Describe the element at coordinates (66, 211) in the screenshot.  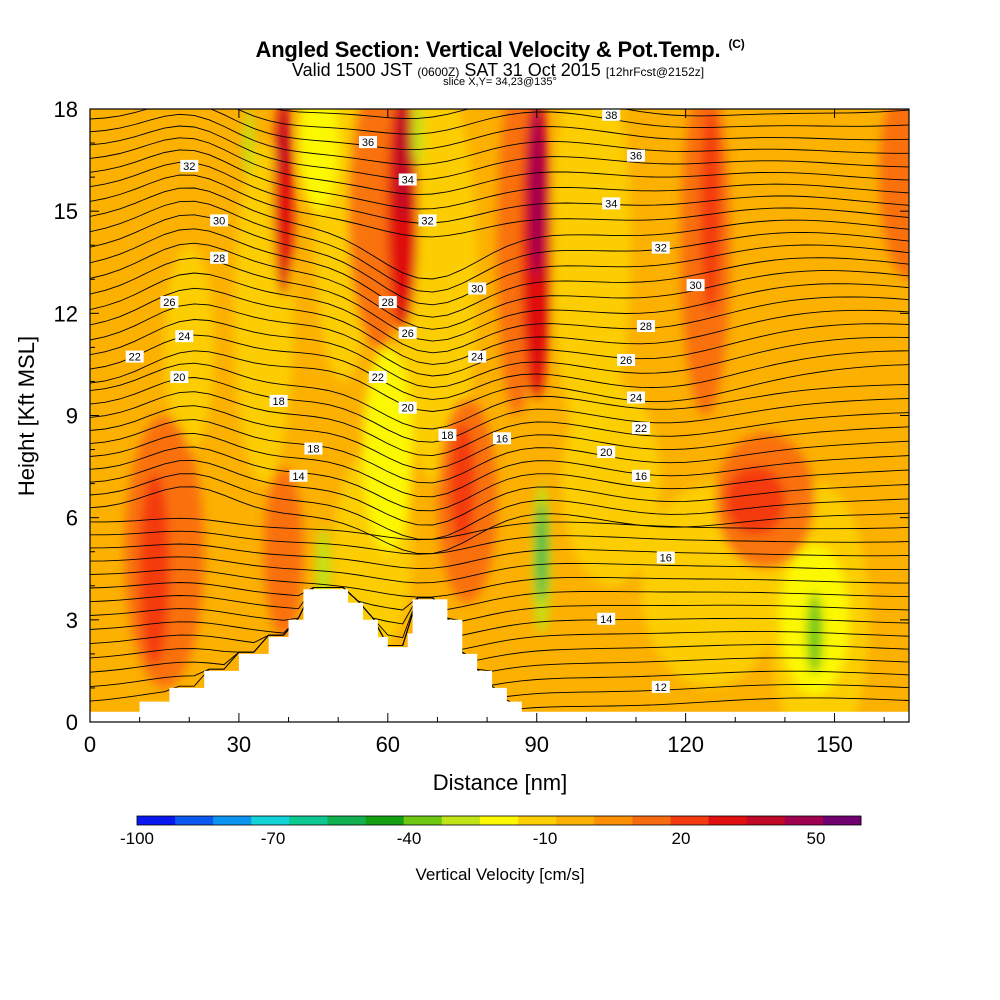
I see `y-tick-label: 15` at that location.